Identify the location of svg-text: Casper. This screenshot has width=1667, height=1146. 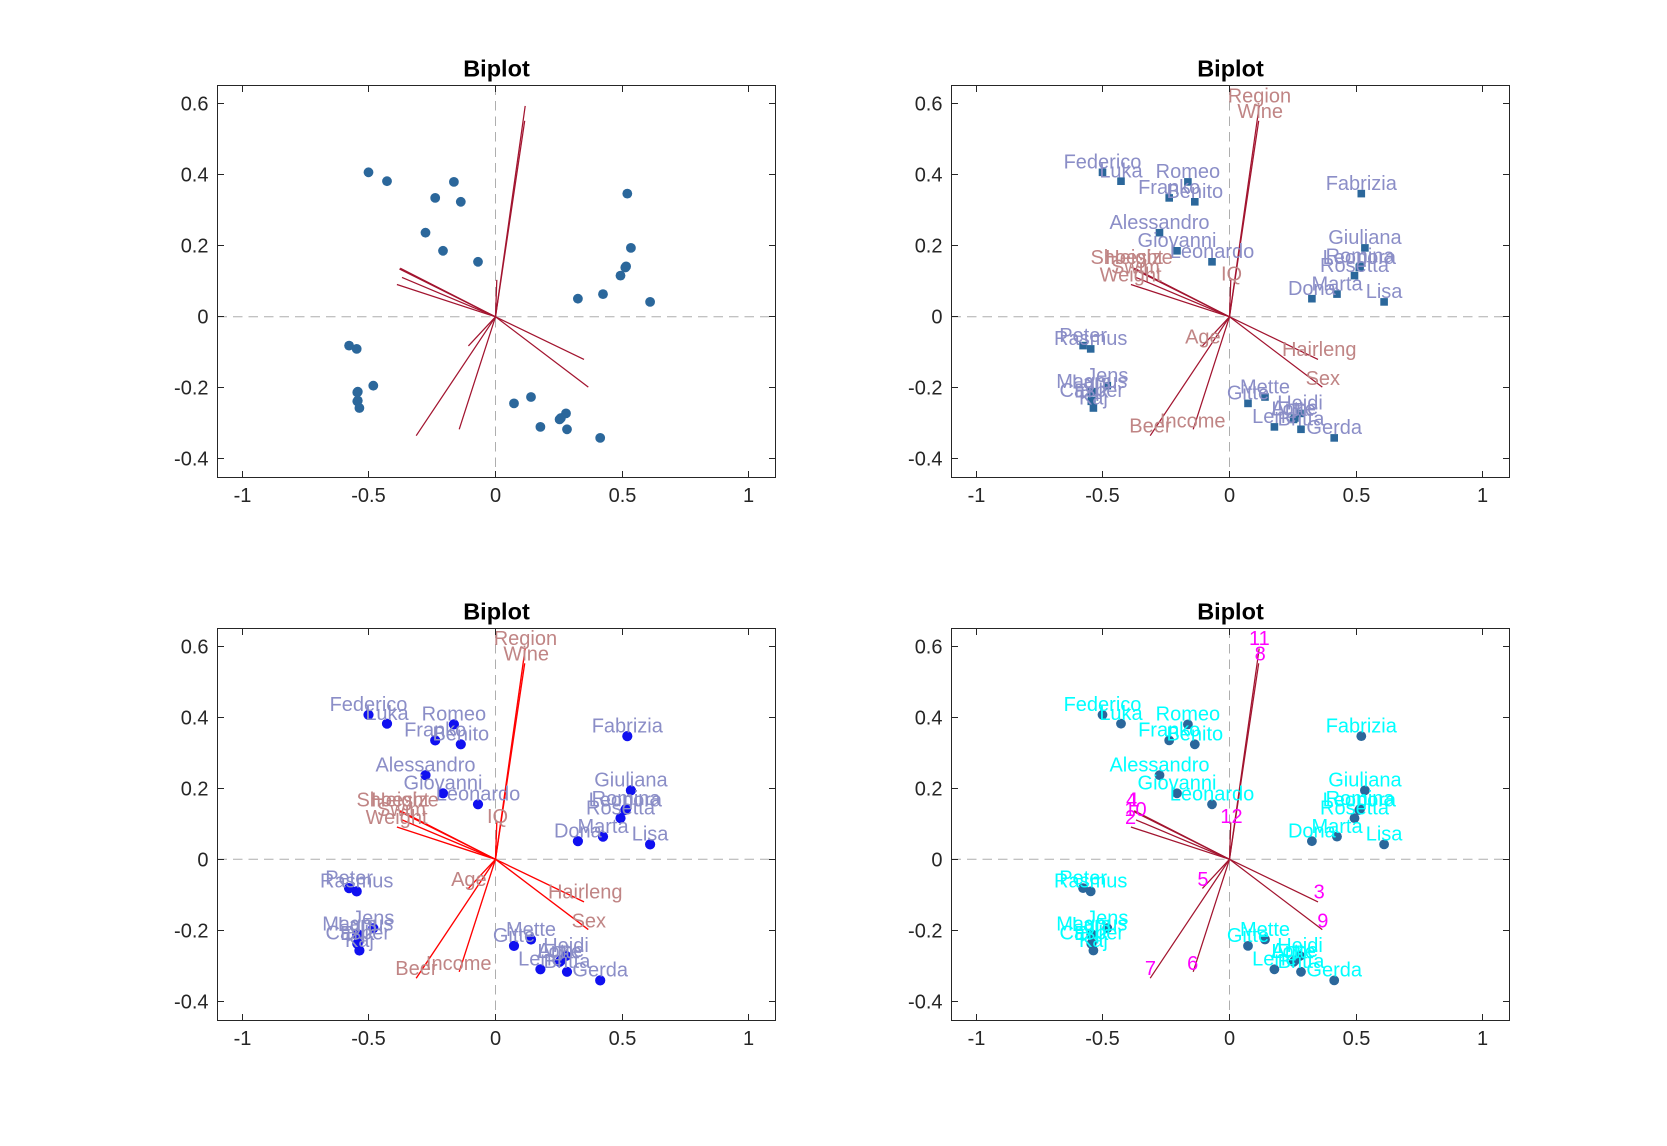
(358, 933).